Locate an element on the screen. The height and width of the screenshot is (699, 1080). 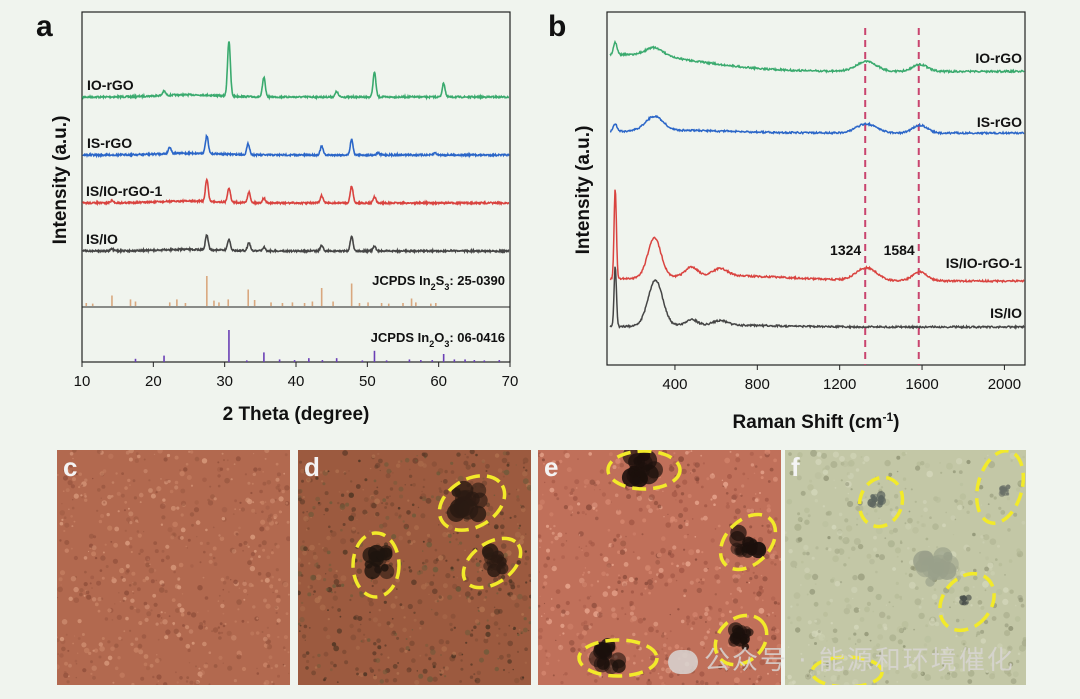
series-line-io-rgo is located at coordinates (817, 57).